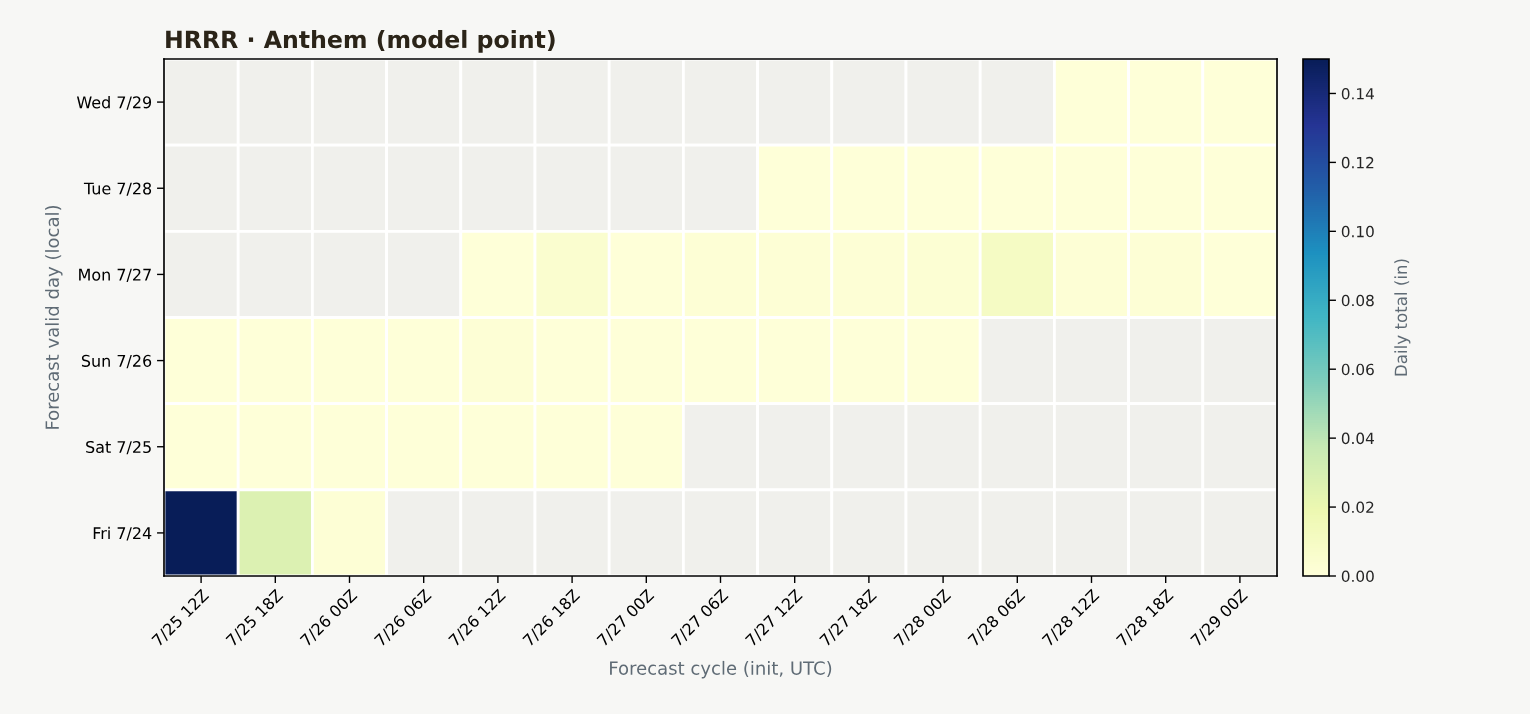  I want to click on y-tick-label: Mon 7/27, so click(115, 275).